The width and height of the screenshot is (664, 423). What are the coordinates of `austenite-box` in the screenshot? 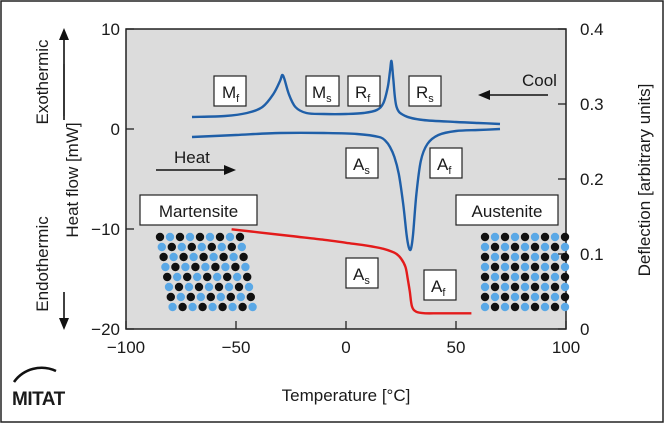 It's located at (507, 210).